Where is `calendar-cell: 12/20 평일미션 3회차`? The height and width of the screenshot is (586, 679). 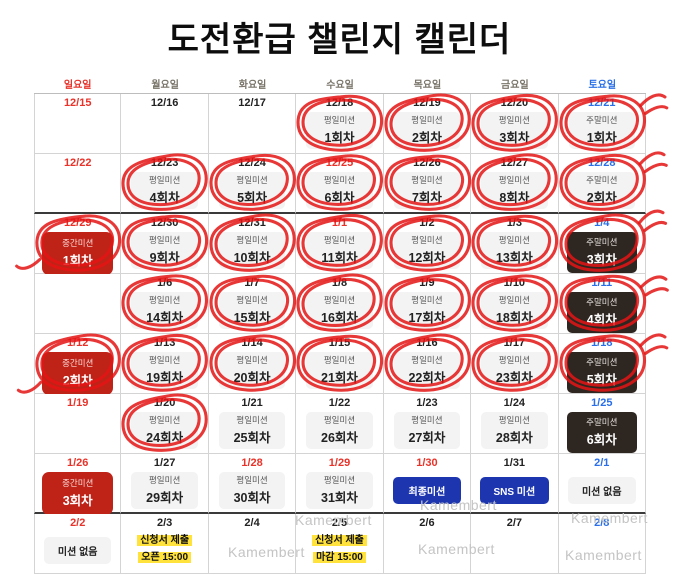 calendar-cell: 12/20 평일미션 3회차 is located at coordinates (515, 124).